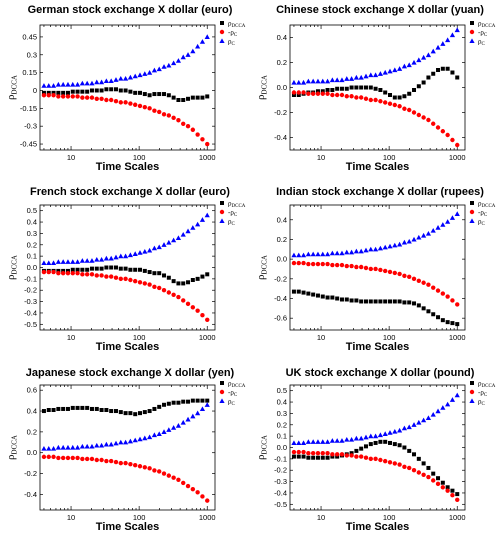 This screenshot has width=499, height=550. What do you see at coordinates (265, 444) in the screenshot?
I see `y-axis-label-sub: DCCA` at bounding box center [265, 444].